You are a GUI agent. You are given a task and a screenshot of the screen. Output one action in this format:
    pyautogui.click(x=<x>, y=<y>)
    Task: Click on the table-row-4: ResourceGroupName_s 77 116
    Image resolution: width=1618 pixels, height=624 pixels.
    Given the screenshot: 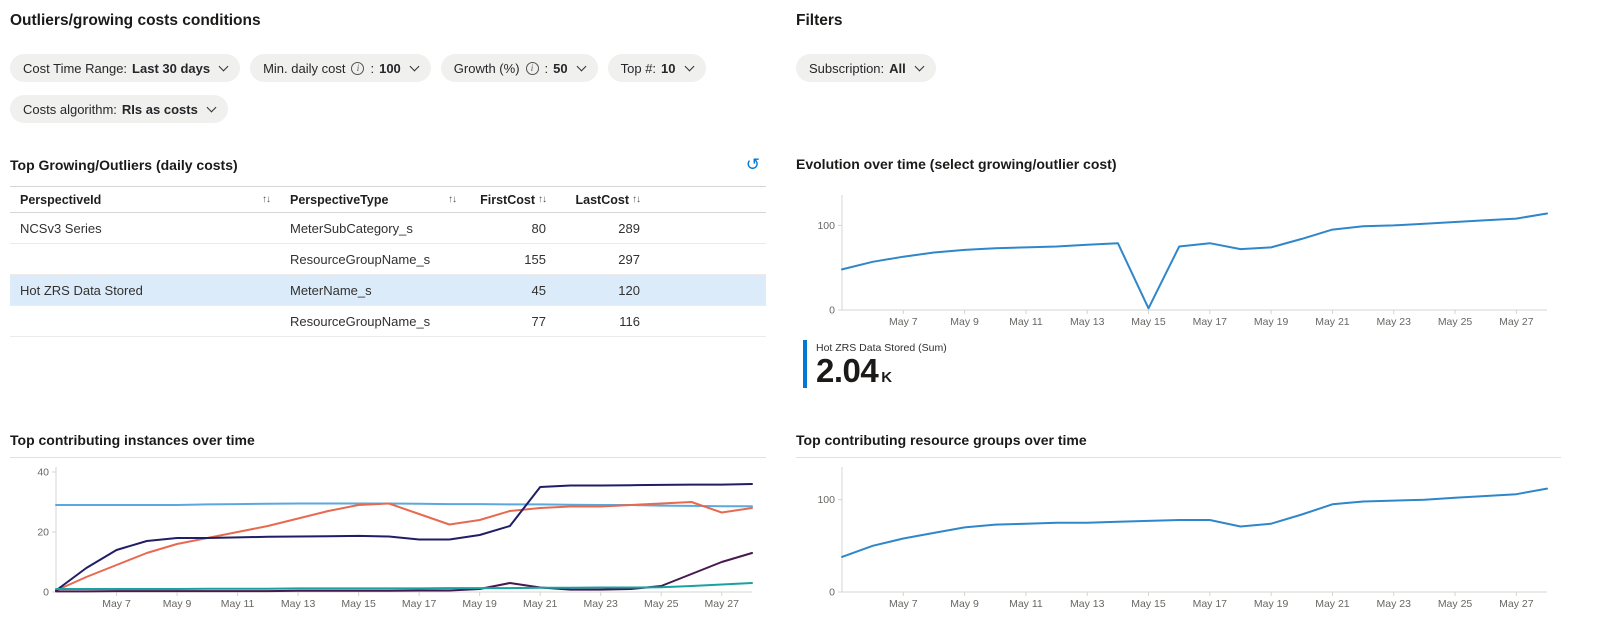 What is the action you would take?
    pyautogui.click(x=388, y=321)
    